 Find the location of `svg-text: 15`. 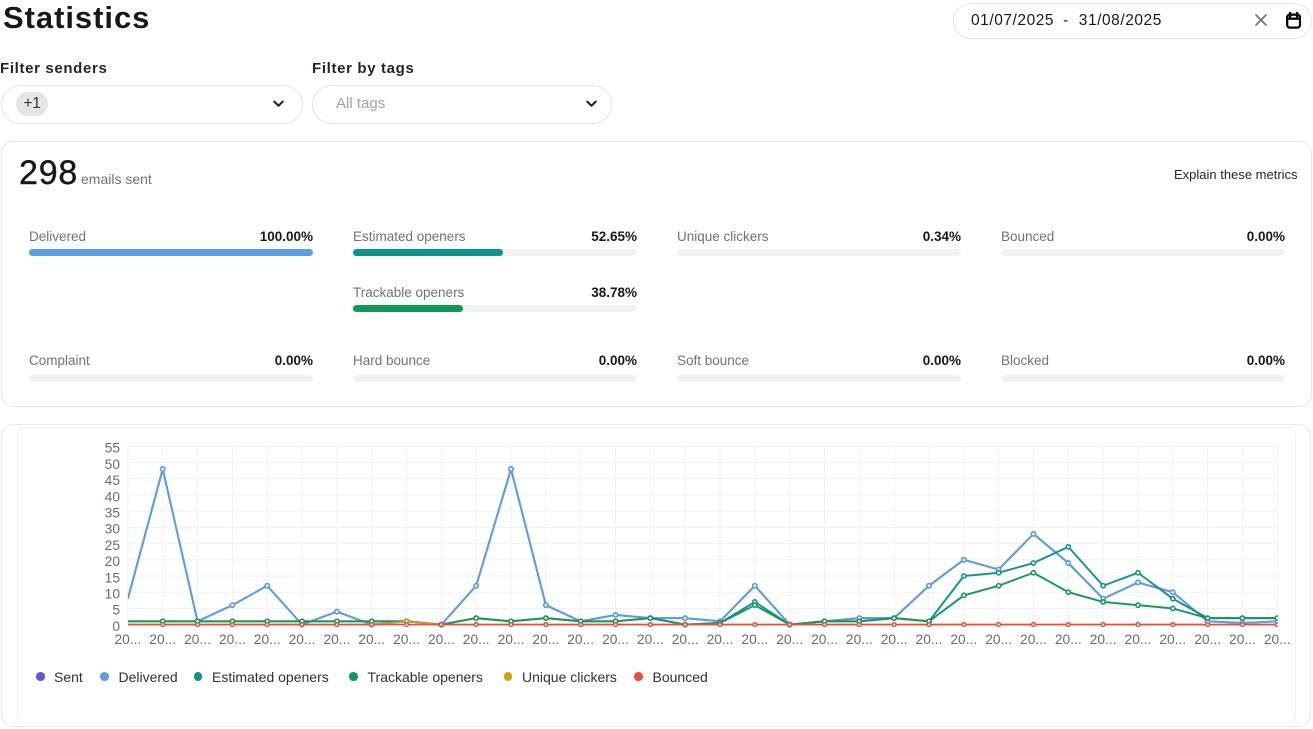

svg-text: 15 is located at coordinates (113, 577).